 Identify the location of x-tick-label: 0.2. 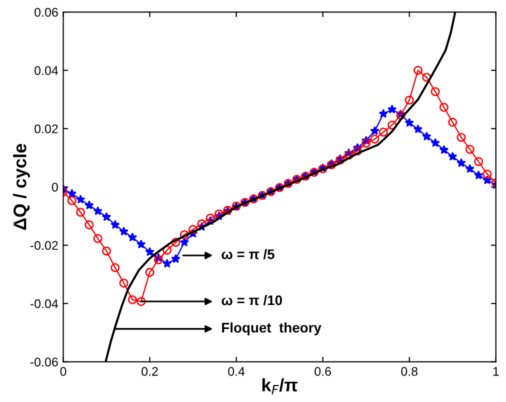
(150, 371).